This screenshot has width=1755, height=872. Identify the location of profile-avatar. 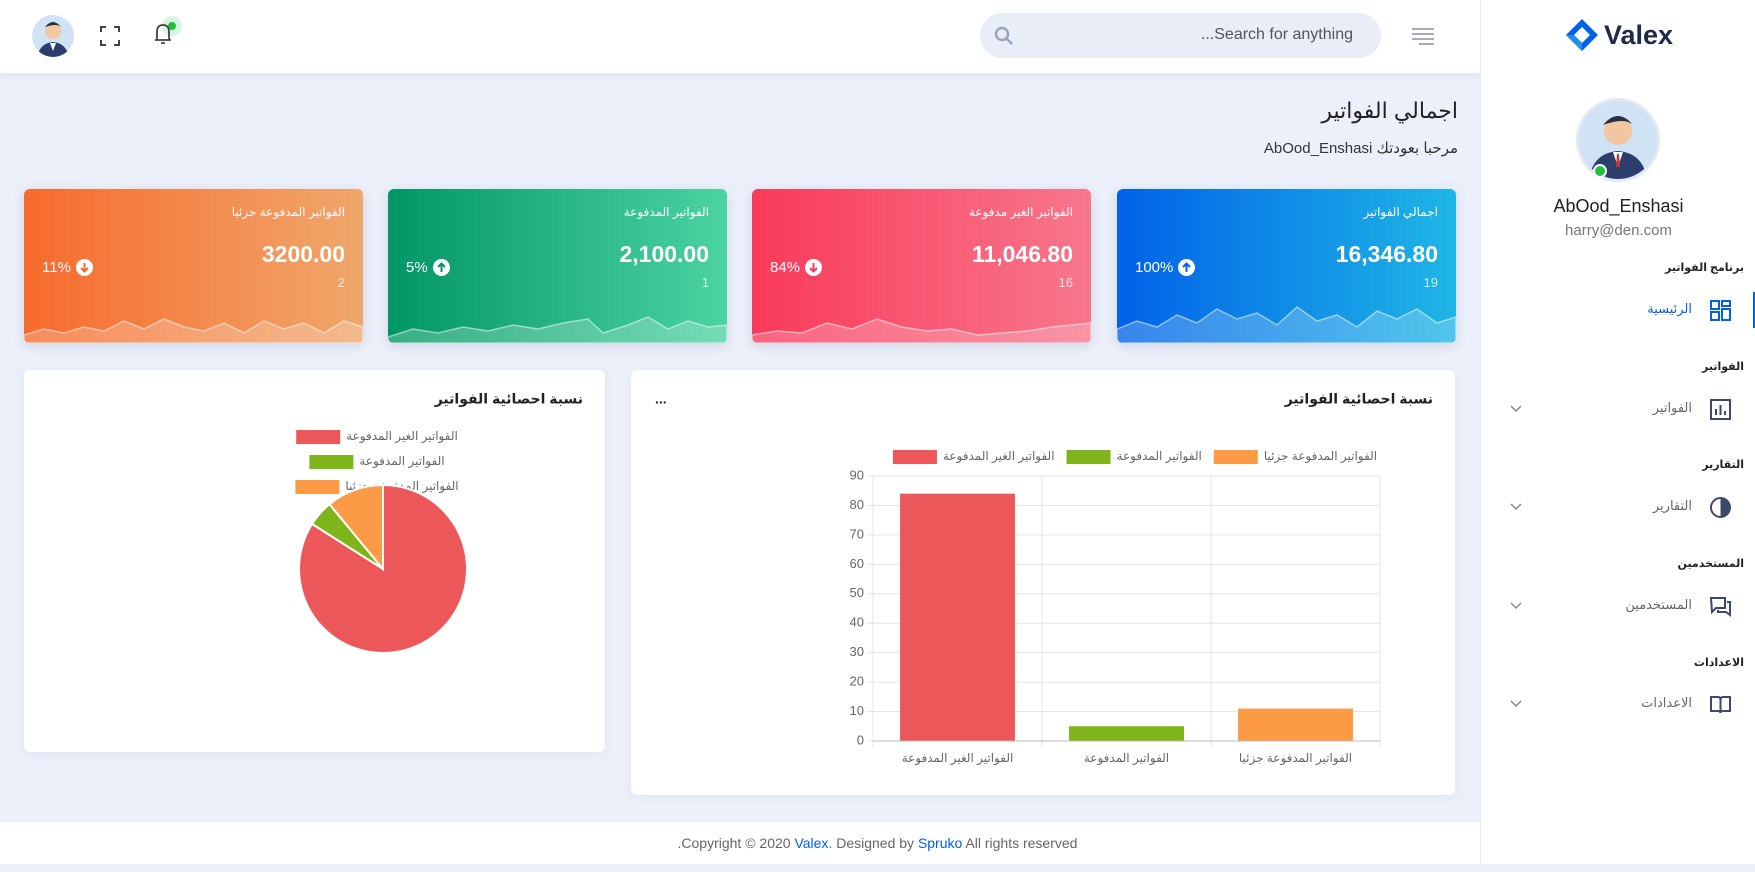
(1618, 140).